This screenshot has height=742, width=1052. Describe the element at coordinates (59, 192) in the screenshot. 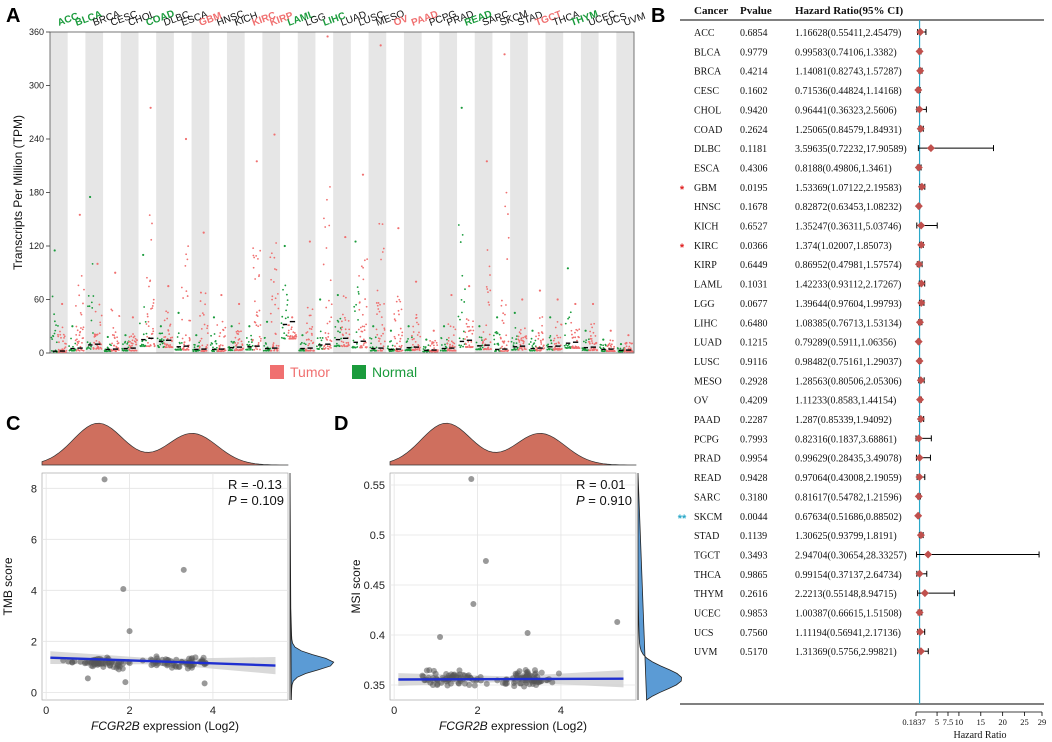

I see `stripe-band` at that location.